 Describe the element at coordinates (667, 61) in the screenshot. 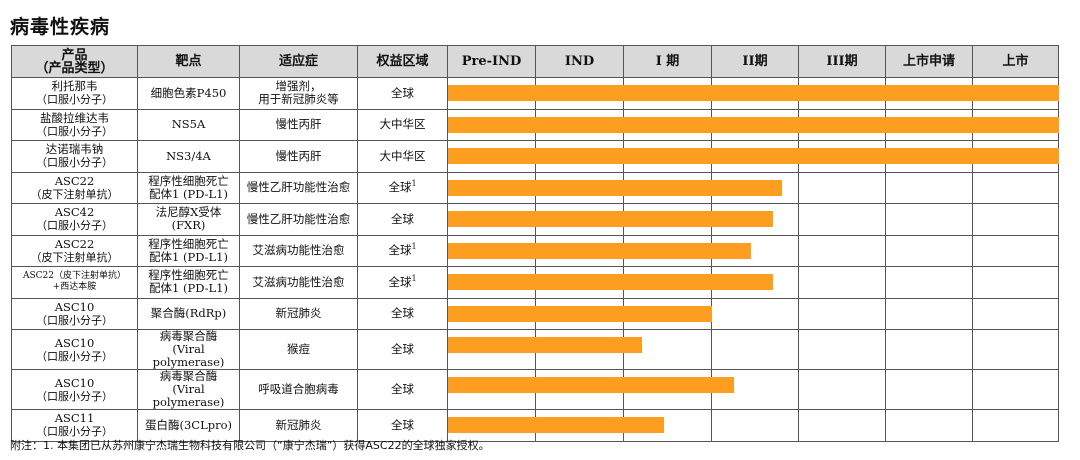

I see `header-stage-phase1: I 期` at that location.